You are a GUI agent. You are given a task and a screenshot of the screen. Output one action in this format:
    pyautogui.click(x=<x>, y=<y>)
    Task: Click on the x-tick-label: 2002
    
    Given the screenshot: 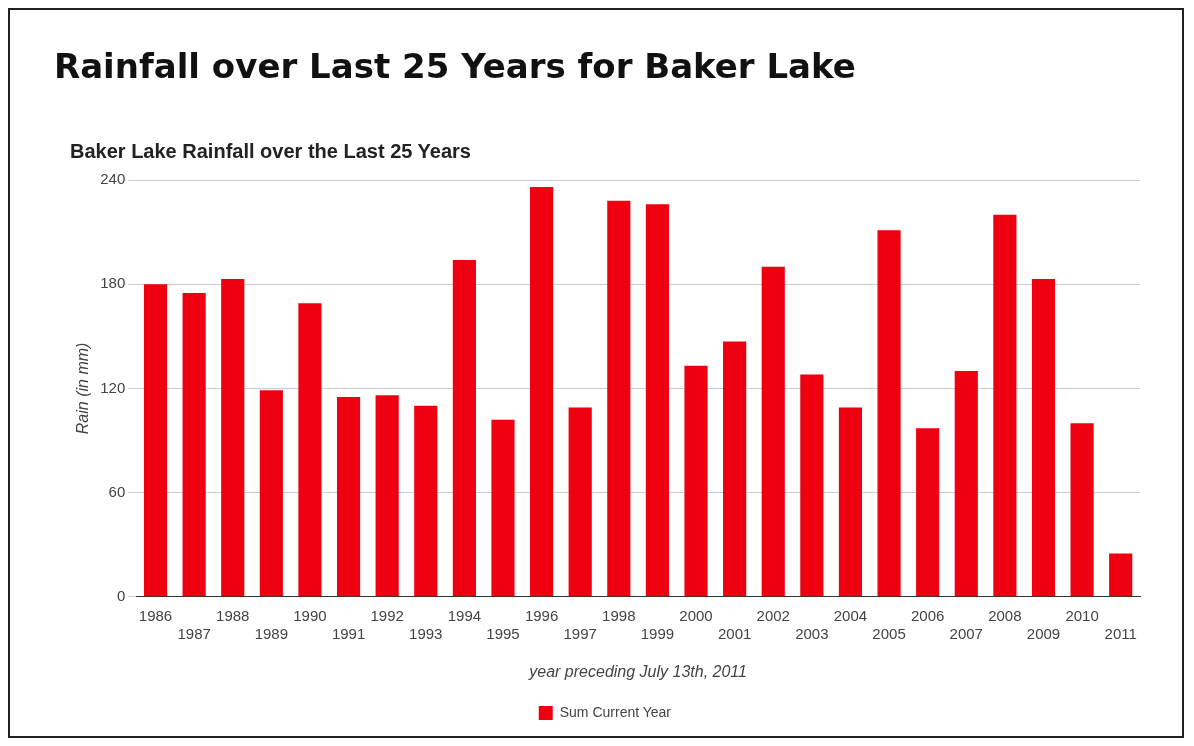 What is the action you would take?
    pyautogui.click(x=773, y=615)
    